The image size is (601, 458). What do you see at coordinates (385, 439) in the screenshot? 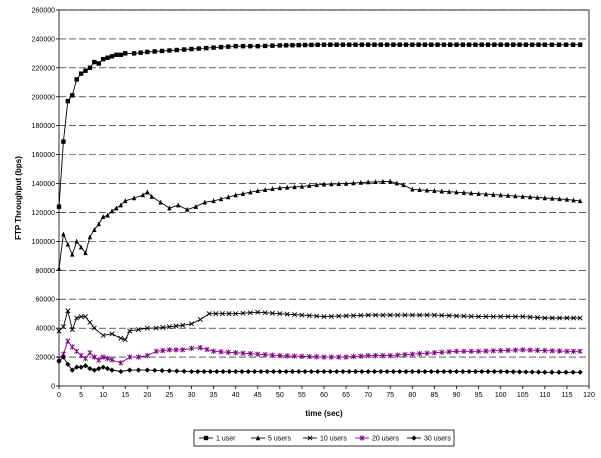
I see `legend-label: 20 users` at bounding box center [385, 439].